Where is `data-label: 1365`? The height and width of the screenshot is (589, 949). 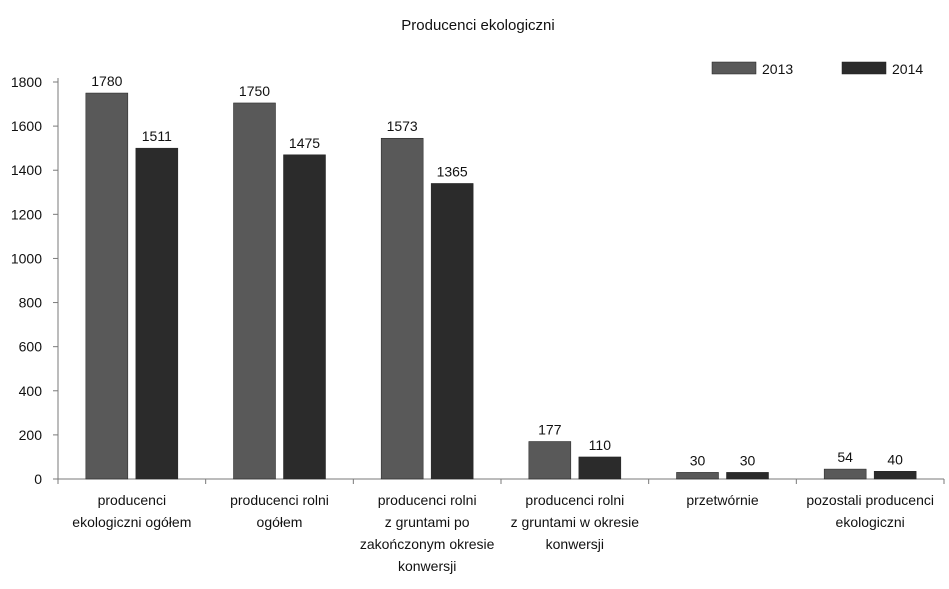
data-label: 1365 is located at coordinates (452, 171).